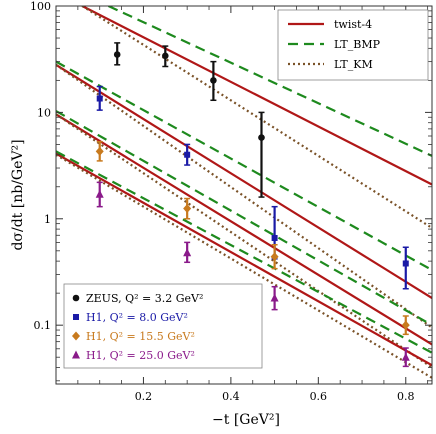 This screenshot has height=434, width=436. Describe the element at coordinates (406, 396) in the screenshot. I see `x-tick-label: 0.8` at that location.